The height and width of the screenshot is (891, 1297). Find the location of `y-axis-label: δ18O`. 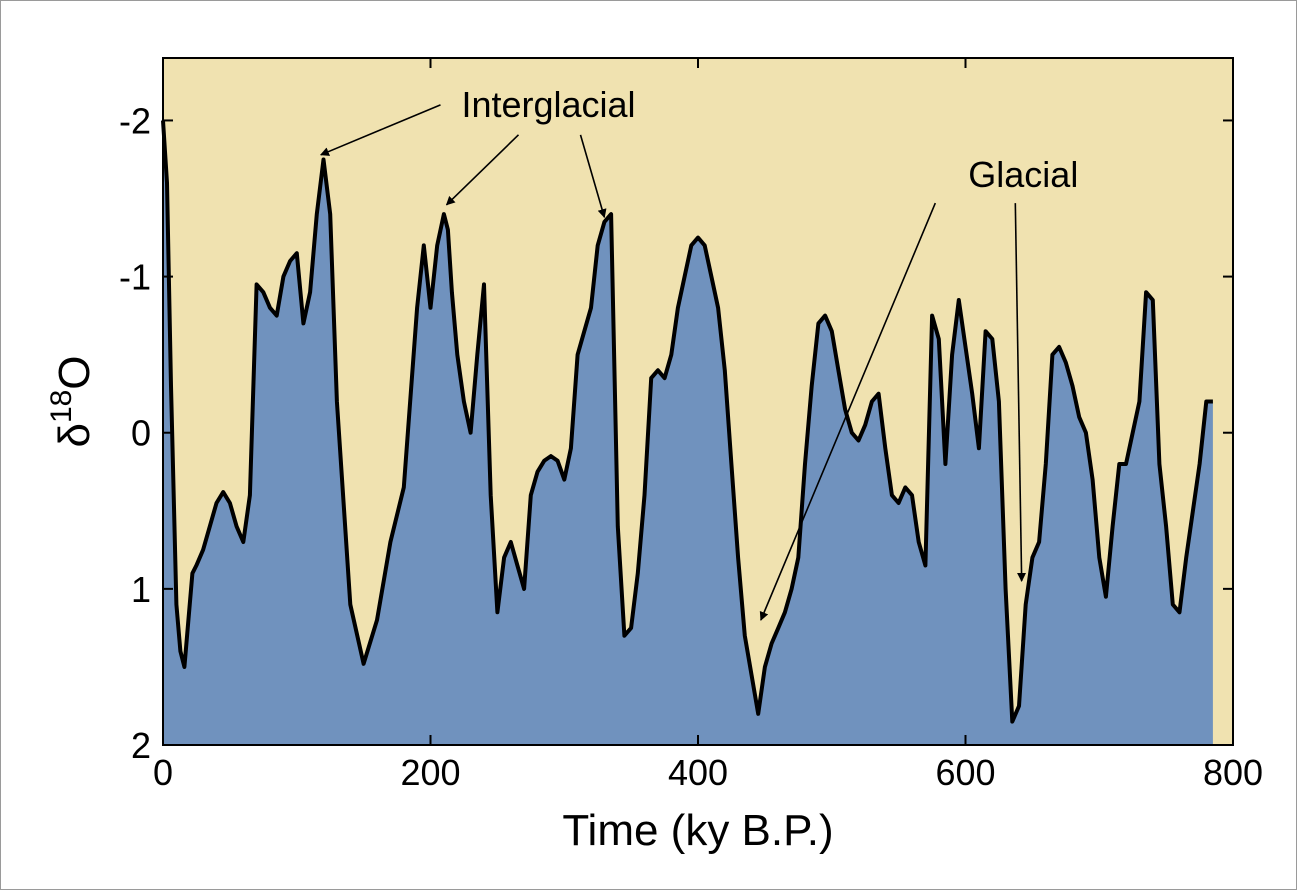

y-axis-label: δ18O is located at coordinates (72, 401).